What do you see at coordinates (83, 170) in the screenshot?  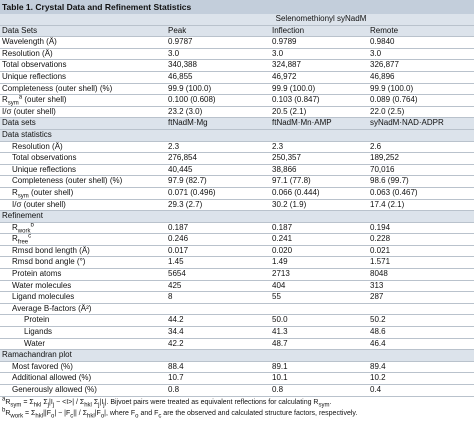 I see `row-label: Unique reflections` at bounding box center [83, 170].